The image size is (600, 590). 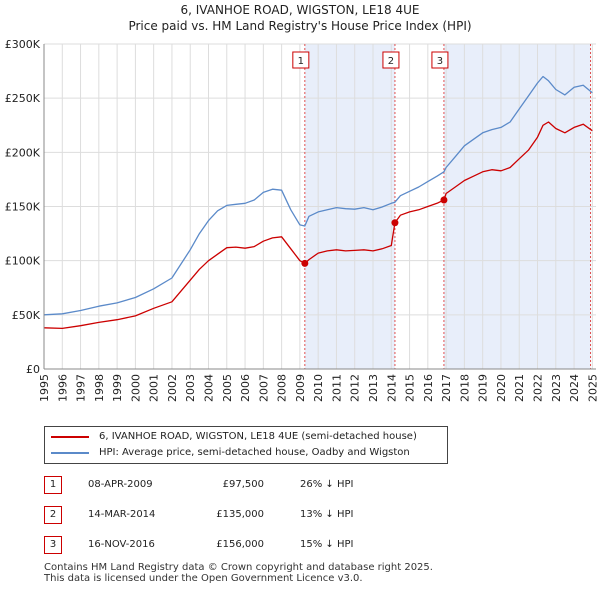 What do you see at coordinates (300, 388) in the screenshot?
I see `x-tick-label: 2009` at bounding box center [300, 388].